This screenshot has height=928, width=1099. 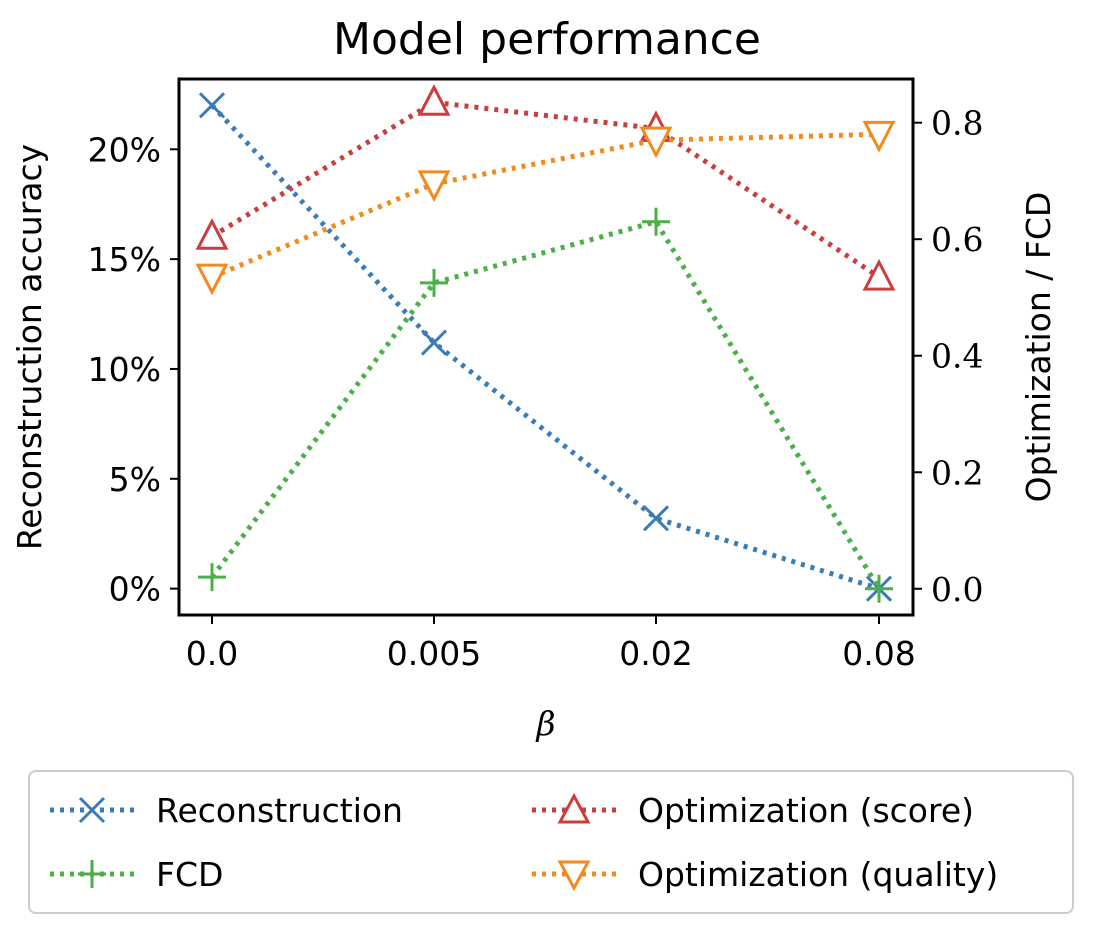 I want to click on left-axis-label: Reconstruction accuracy, so click(x=29, y=347).